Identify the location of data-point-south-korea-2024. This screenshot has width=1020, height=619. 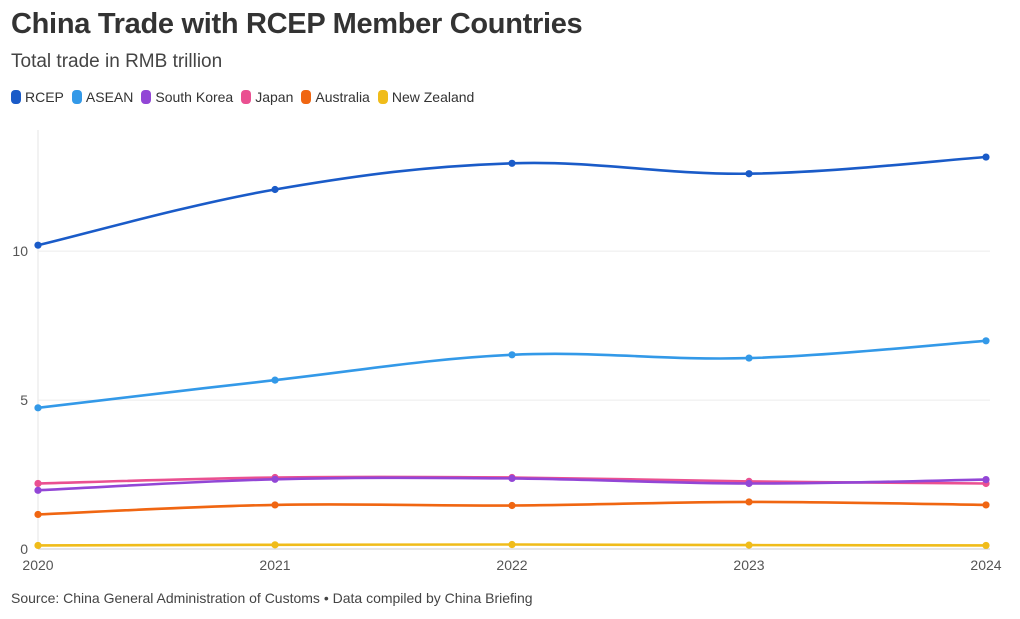
(986, 480).